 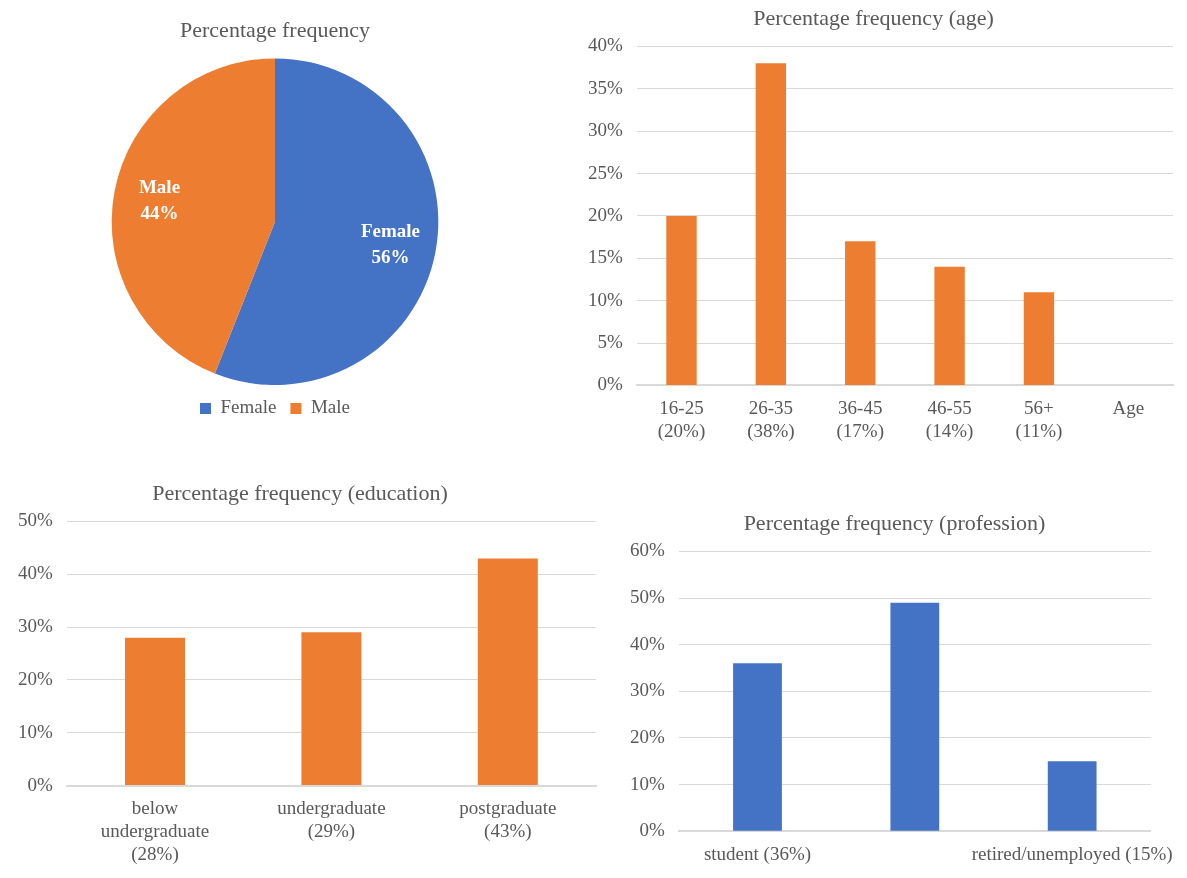 I want to click on y-tick-label: 60%, so click(x=647, y=550).